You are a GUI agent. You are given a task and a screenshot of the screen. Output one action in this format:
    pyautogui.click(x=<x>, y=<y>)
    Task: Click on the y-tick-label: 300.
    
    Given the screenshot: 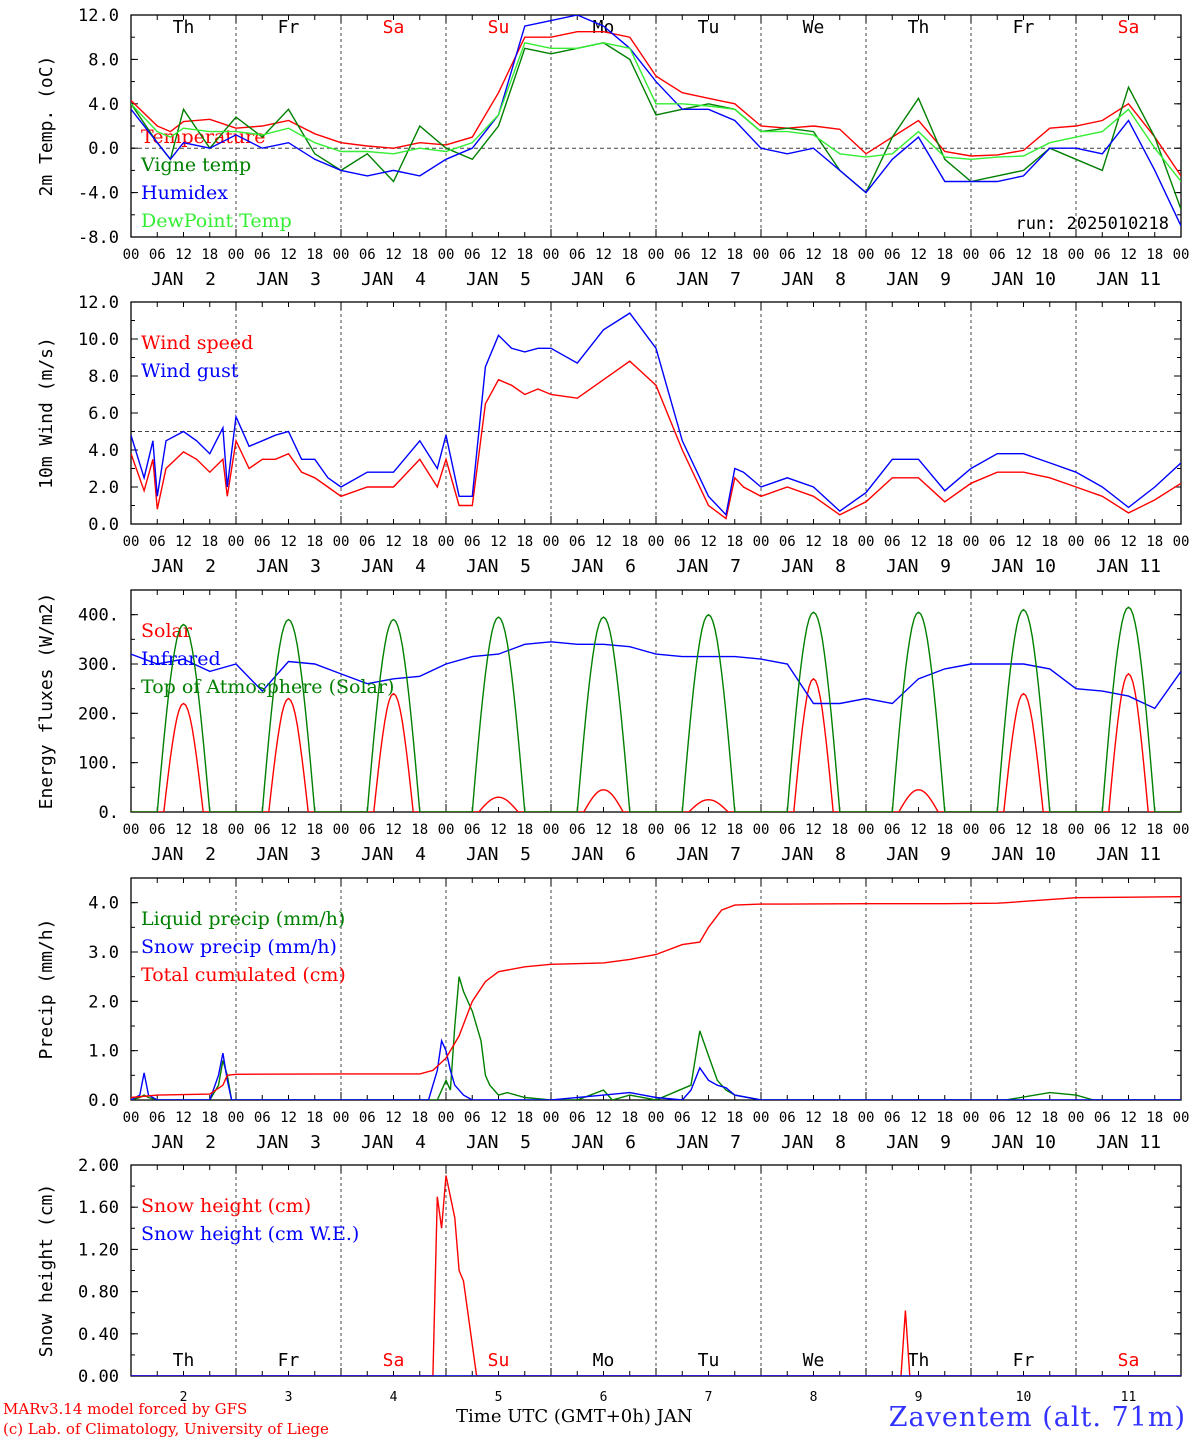 What is the action you would take?
    pyautogui.click(x=98, y=665)
    